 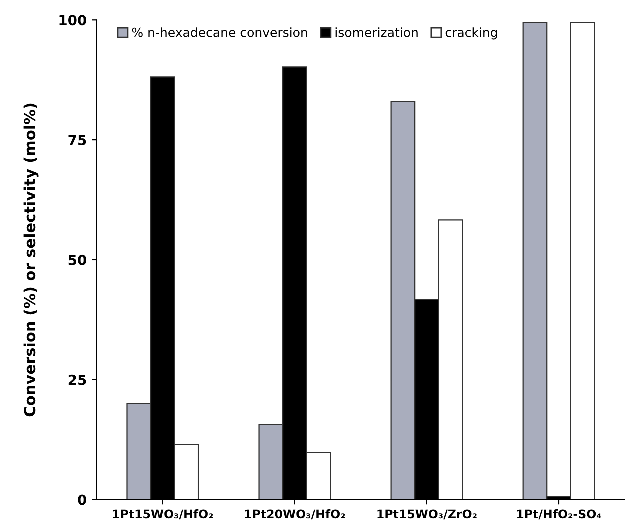 I want to click on y-tick-label: 100, so click(x=73, y=20).